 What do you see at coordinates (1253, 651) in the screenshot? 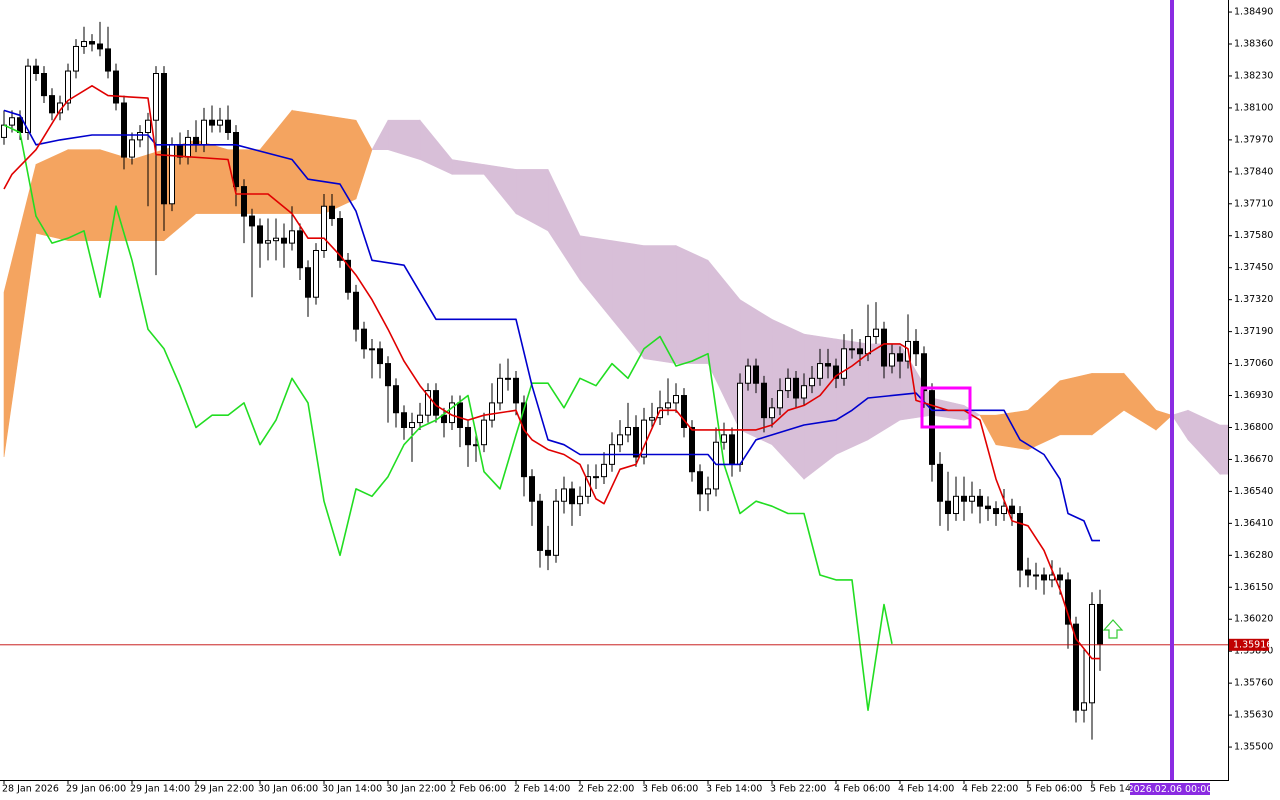
I see `y-tick-label: 1.35890` at bounding box center [1253, 651].